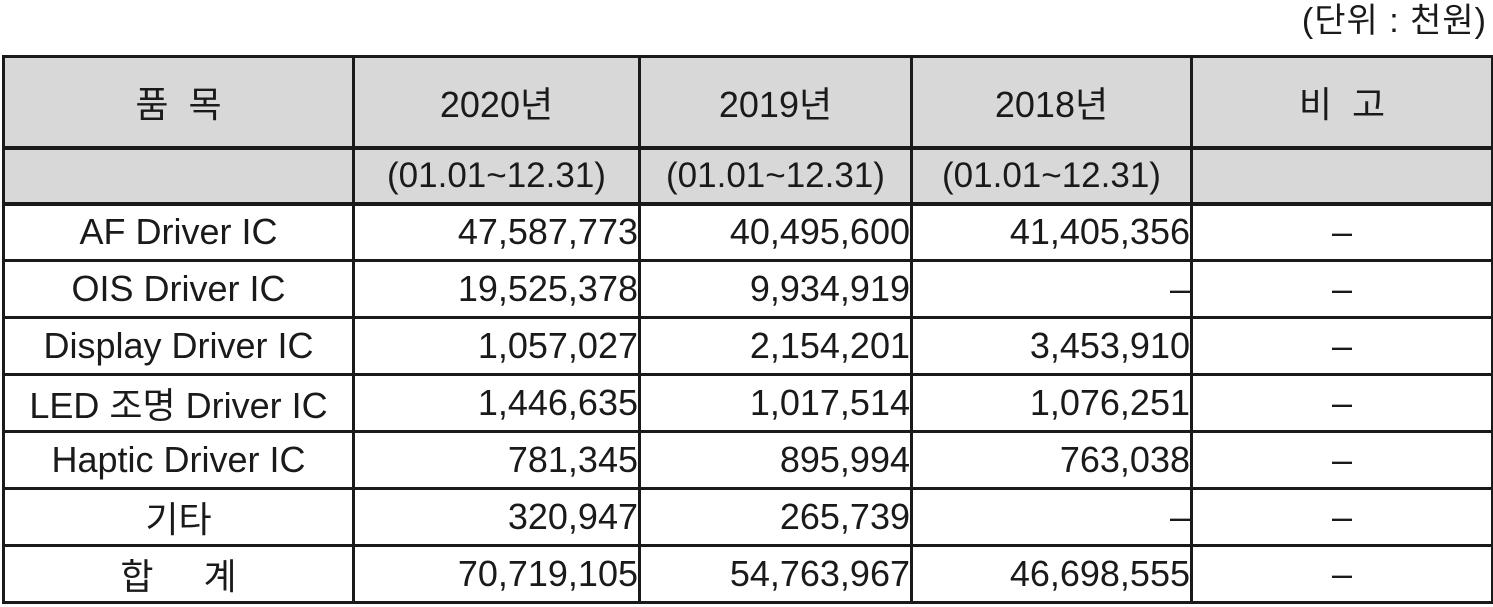  I want to click on value-2018-cell: 46,698,555, so click(1051, 574).